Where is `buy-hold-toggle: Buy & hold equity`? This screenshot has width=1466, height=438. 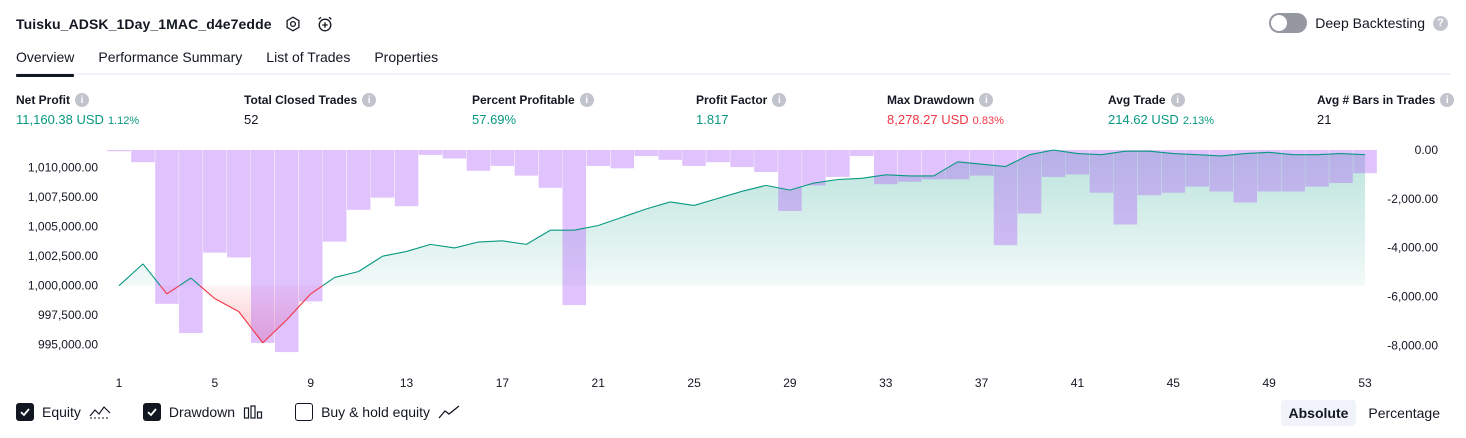
buy-hold-toggle: Buy & hold equity is located at coordinates (377, 412).